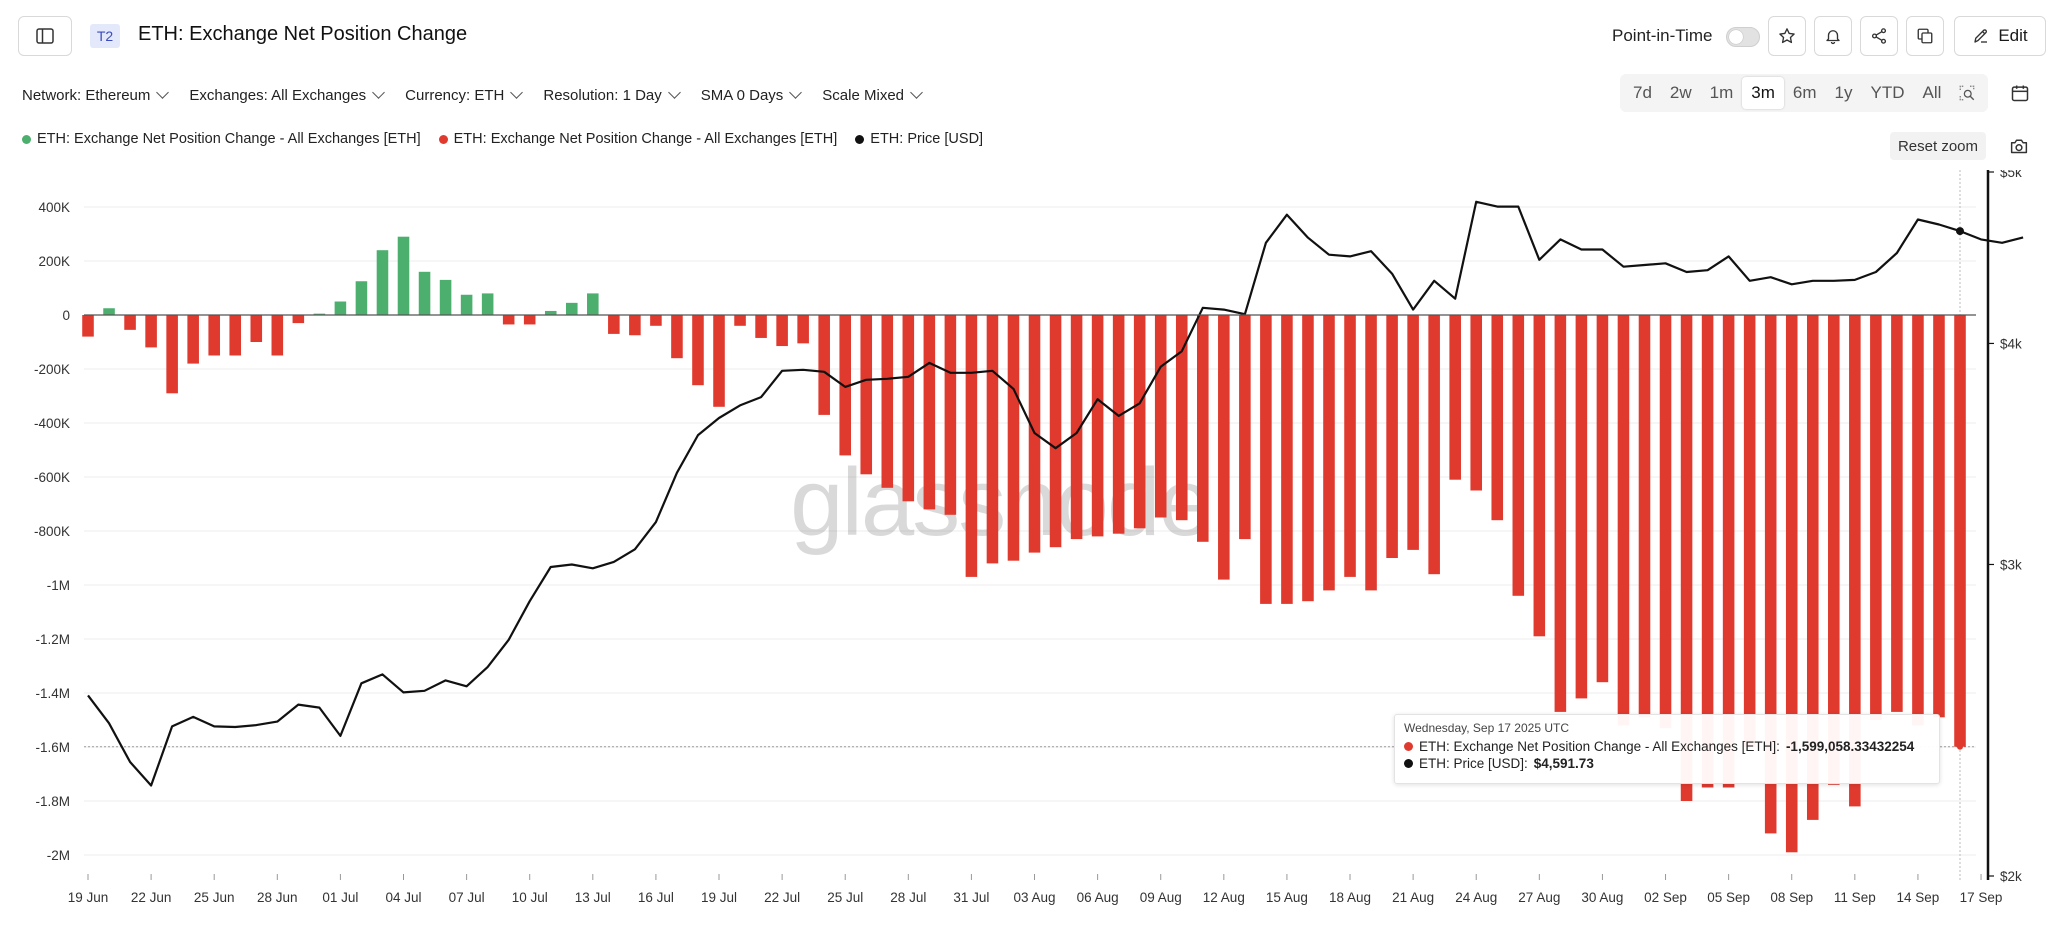 The width and height of the screenshot is (2048, 932). I want to click on legend-dot, so click(443, 139).